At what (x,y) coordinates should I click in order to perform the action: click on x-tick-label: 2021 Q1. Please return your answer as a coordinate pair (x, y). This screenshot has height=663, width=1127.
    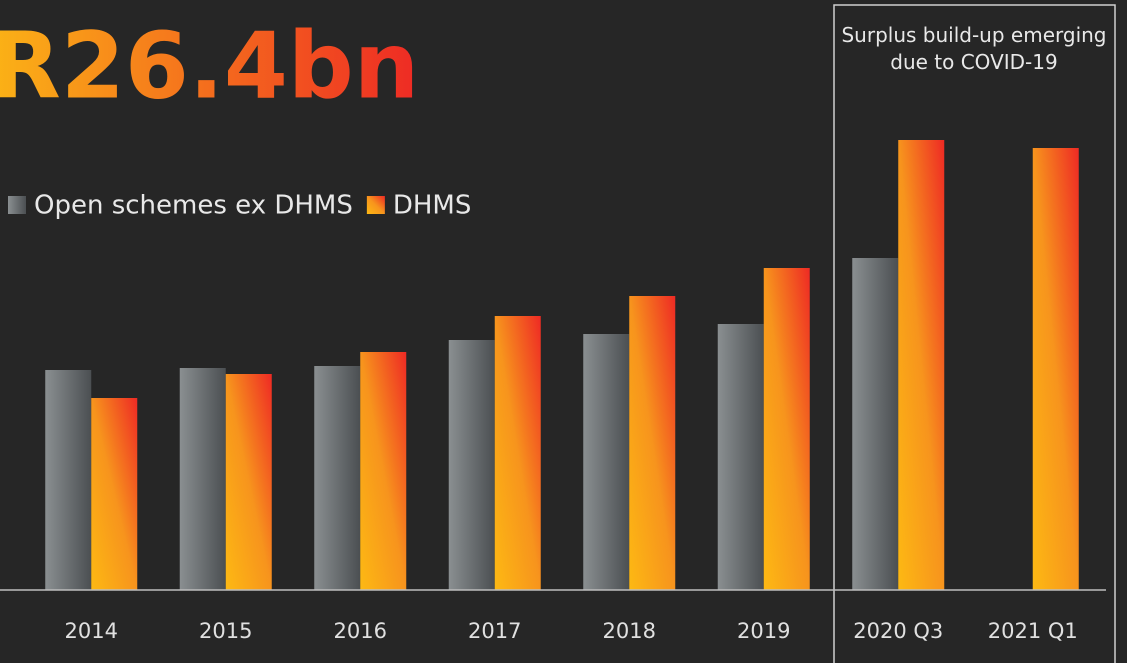
    Looking at the image, I should click on (1033, 631).